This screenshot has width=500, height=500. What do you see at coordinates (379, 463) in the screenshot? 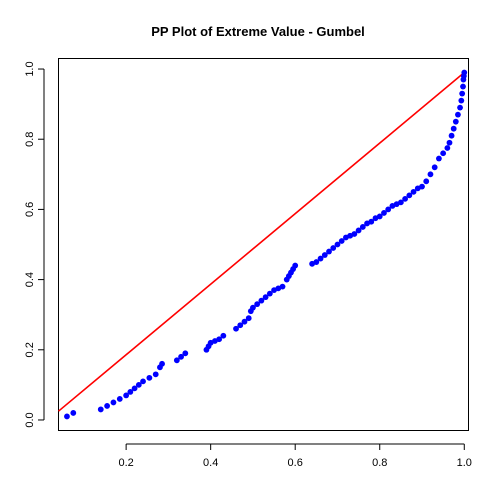
I see `x-tick-label: 0.8` at bounding box center [379, 463].